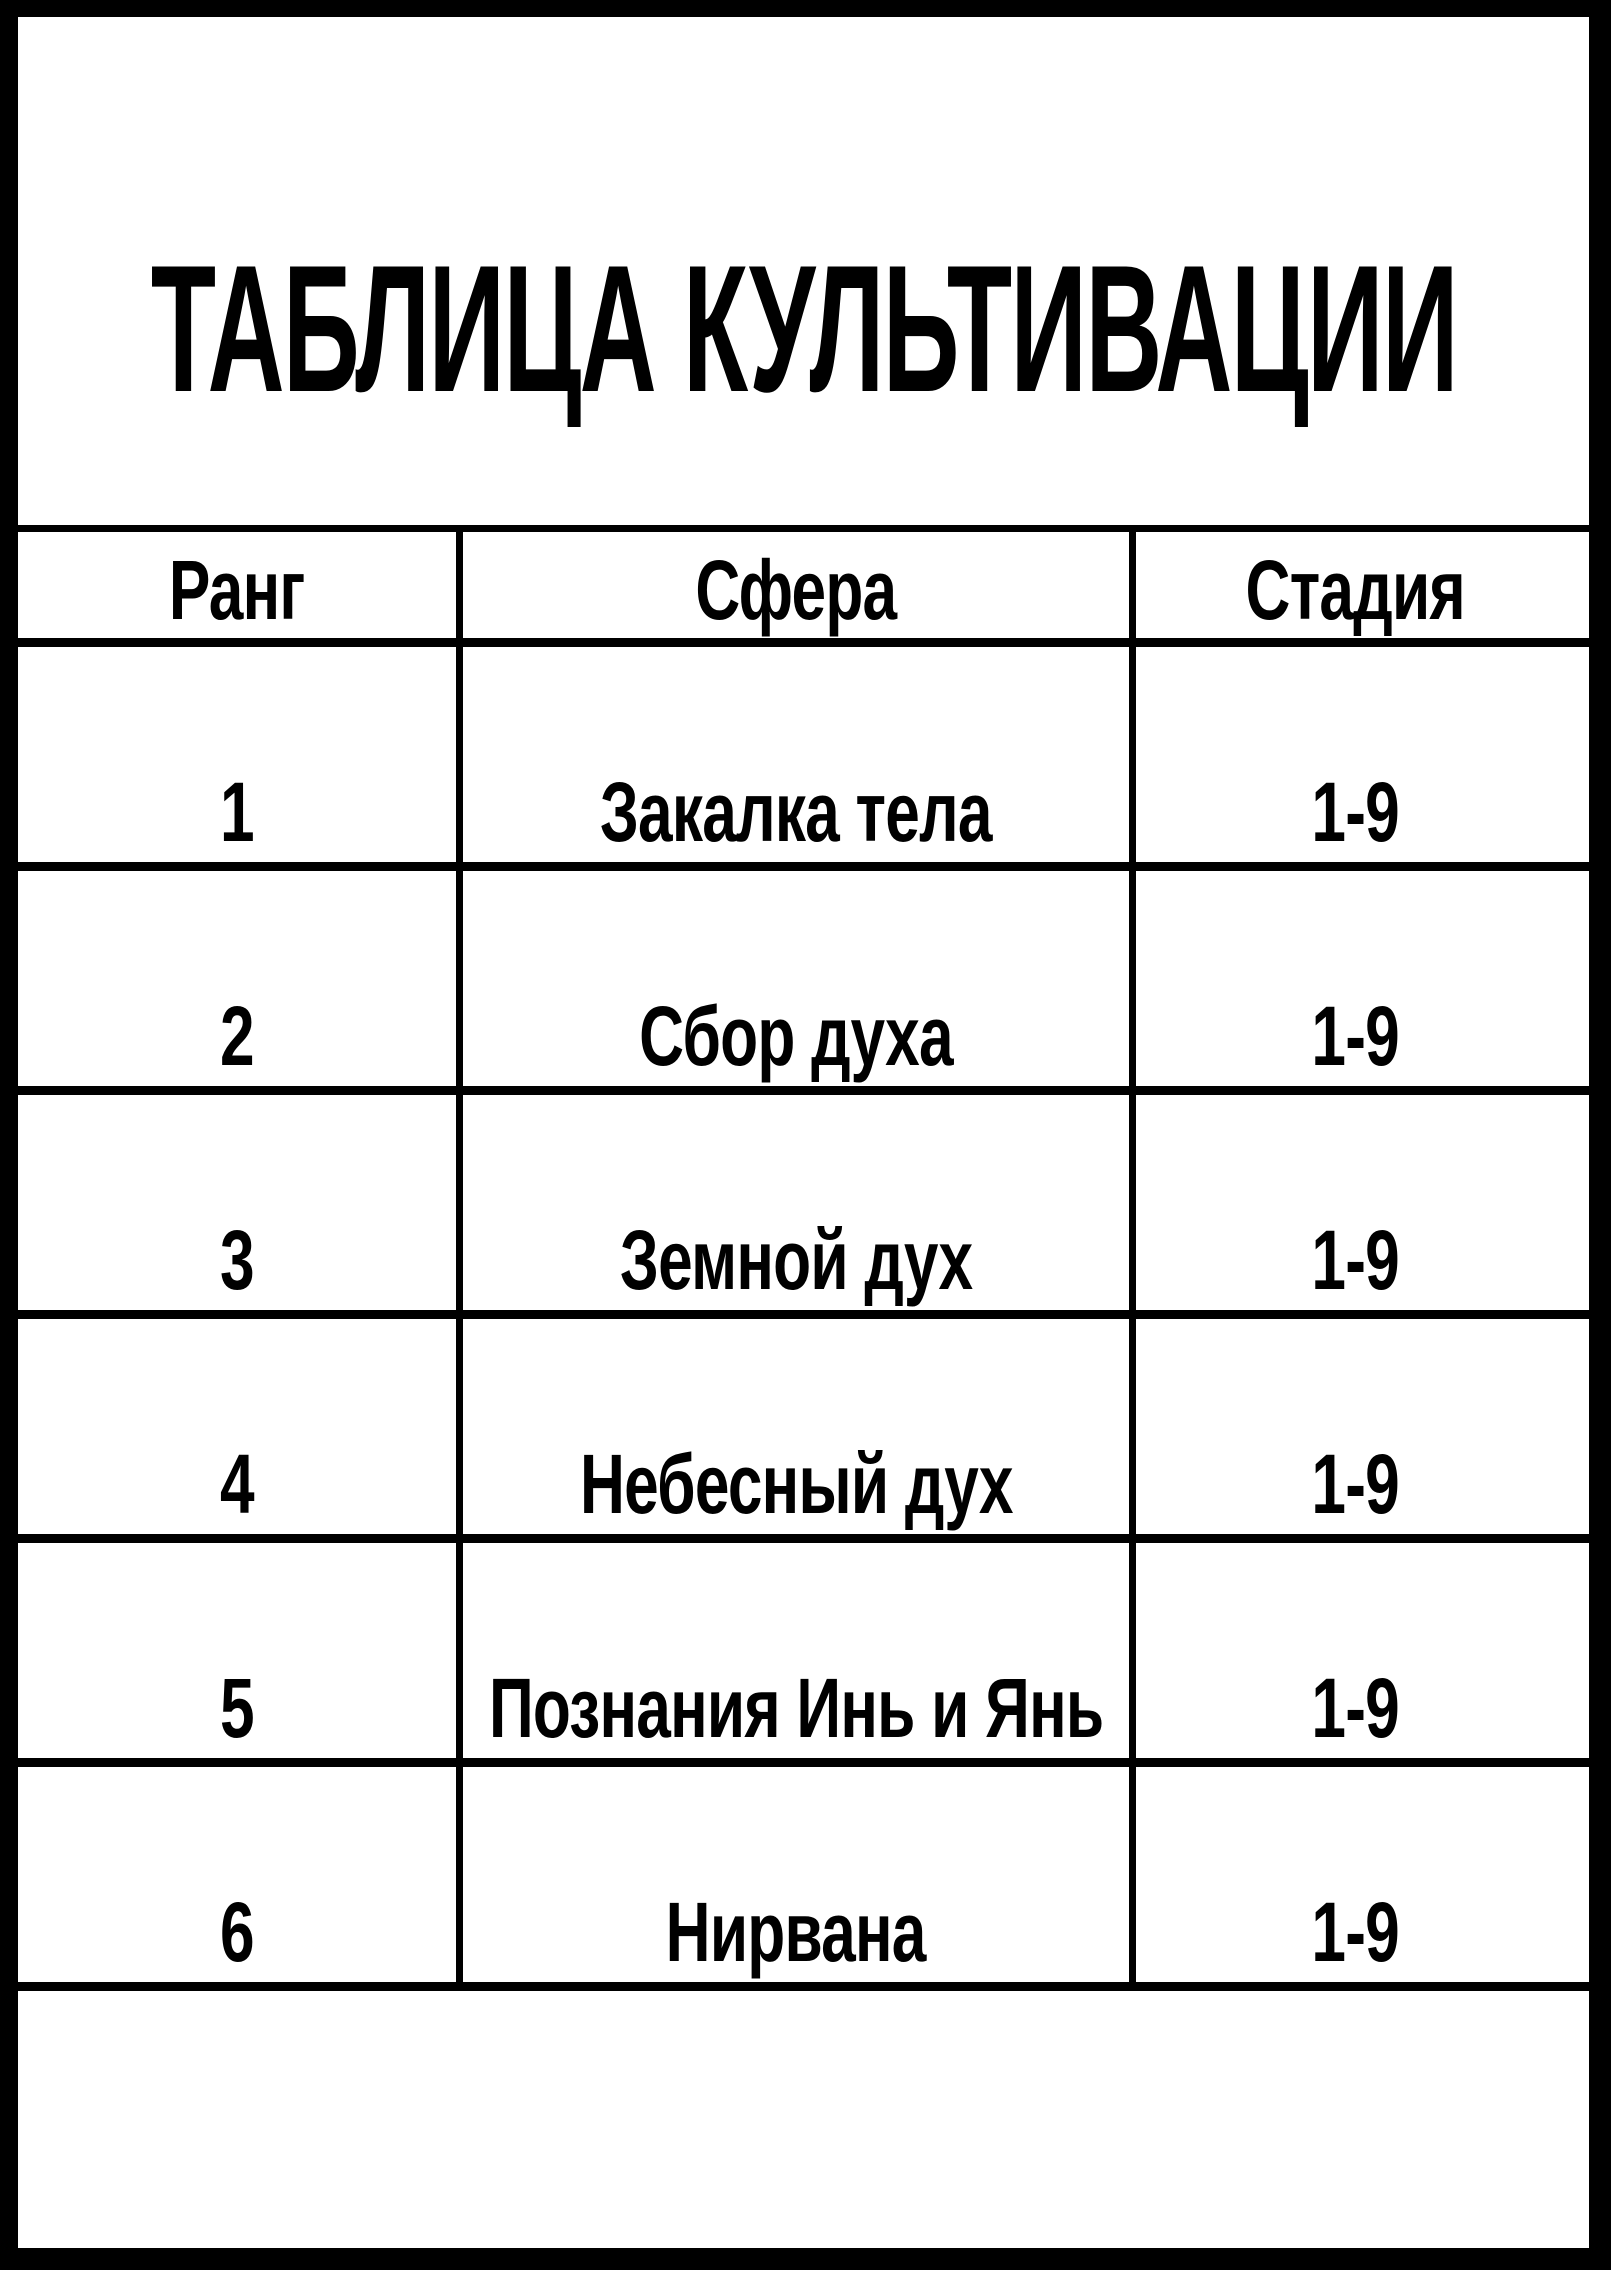 The width and height of the screenshot is (1611, 2270). What do you see at coordinates (796, 1708) in the screenshot?
I see `sphere-value: Познания Инь и Янь` at bounding box center [796, 1708].